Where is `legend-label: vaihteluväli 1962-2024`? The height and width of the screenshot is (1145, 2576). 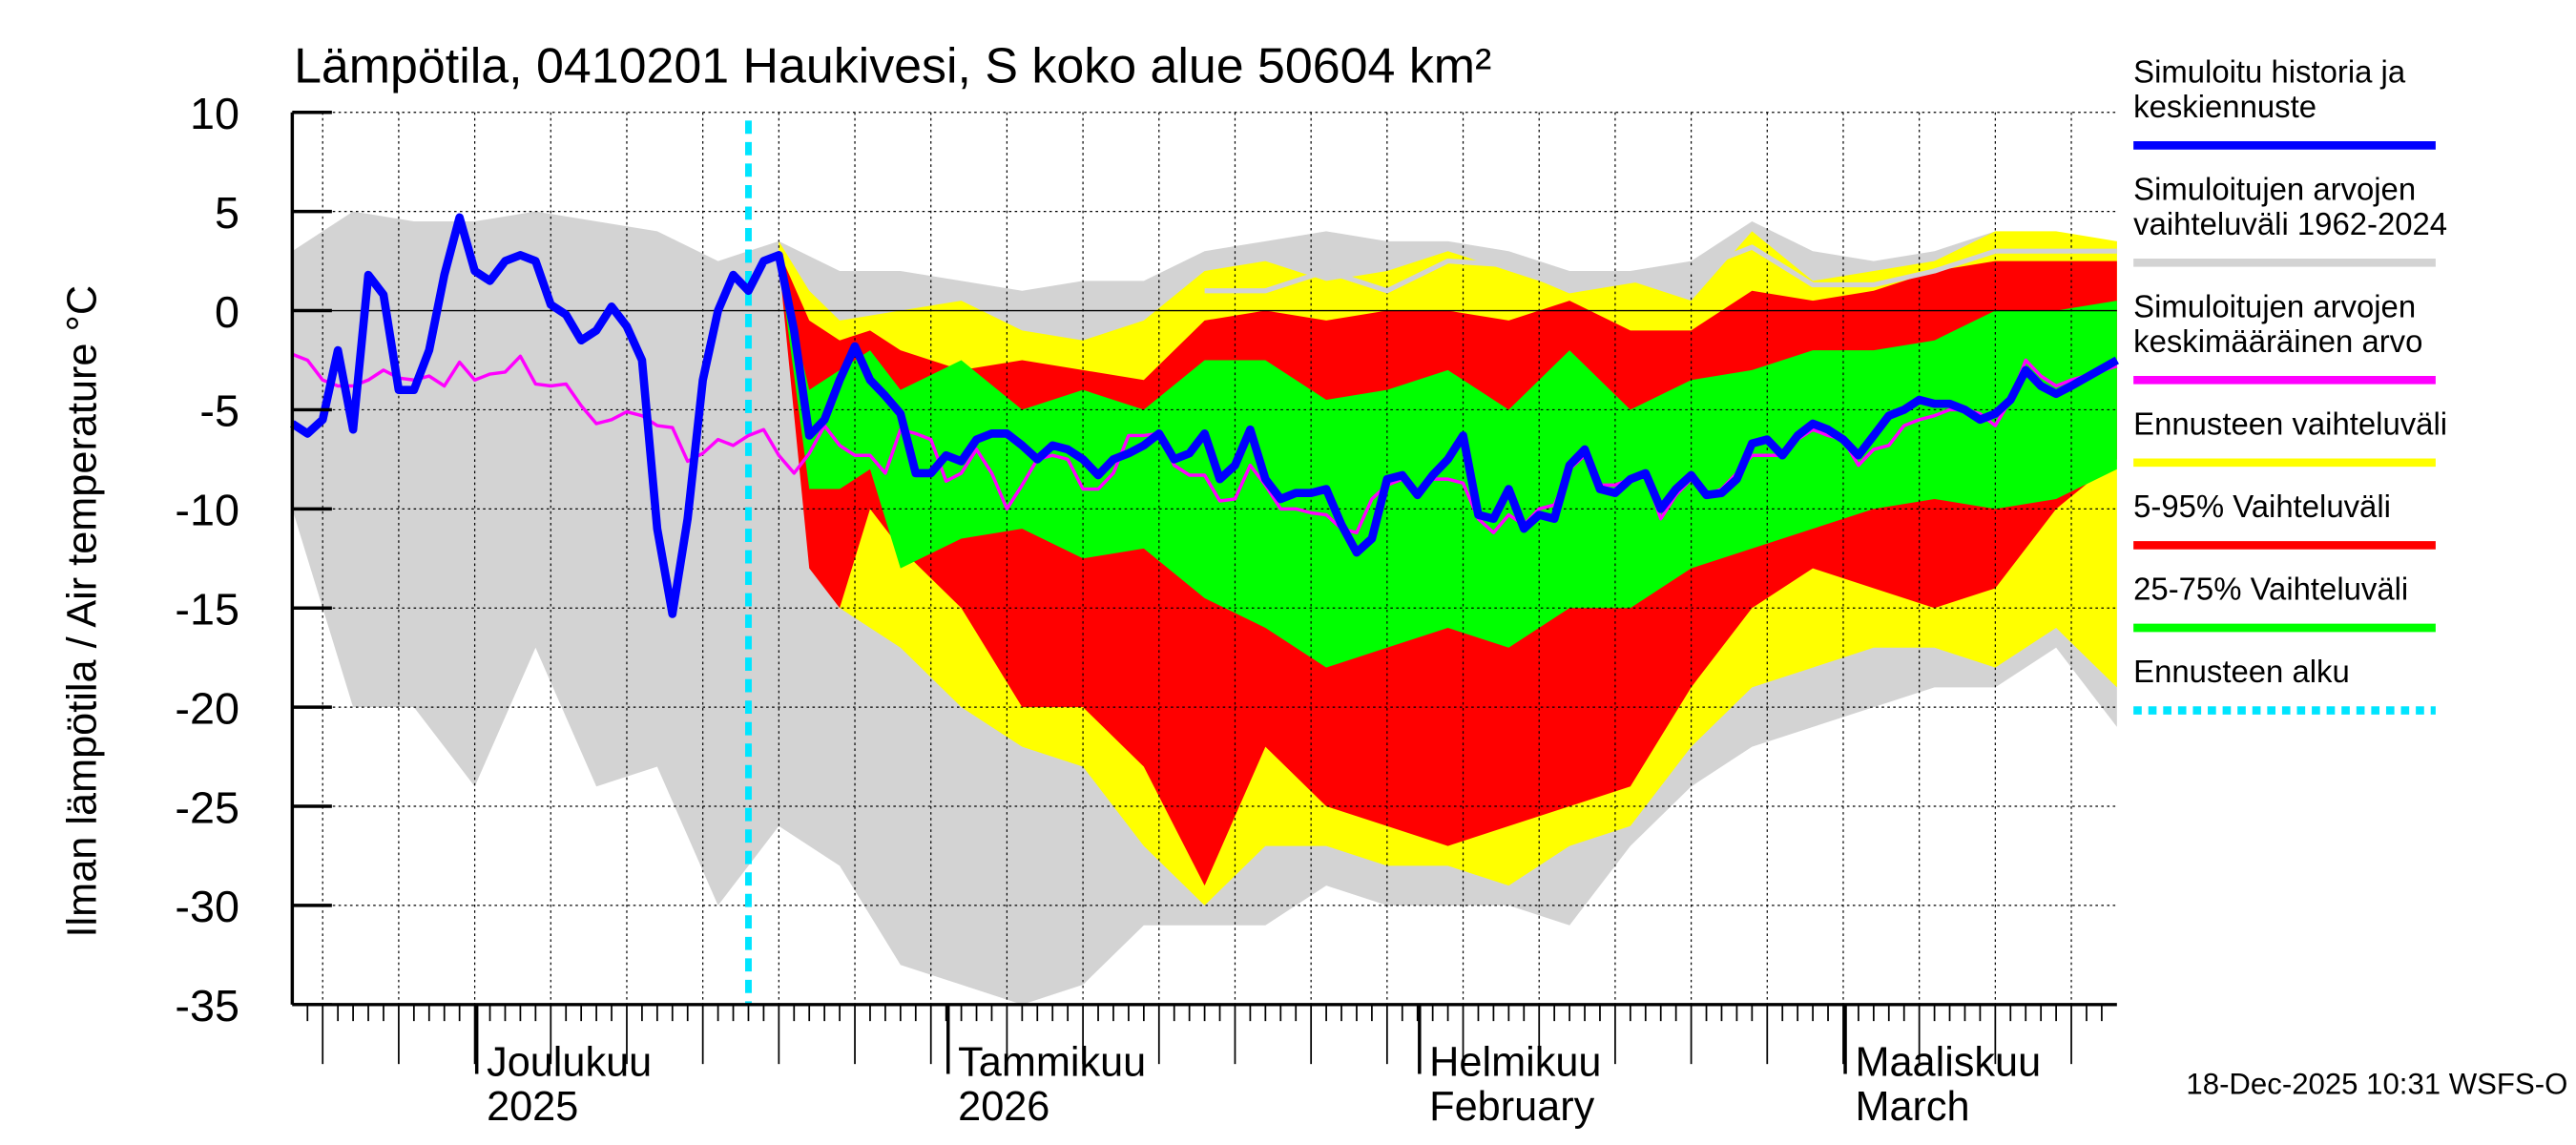 legend-label: vaihteluväli 1962-2024 is located at coordinates (2290, 224).